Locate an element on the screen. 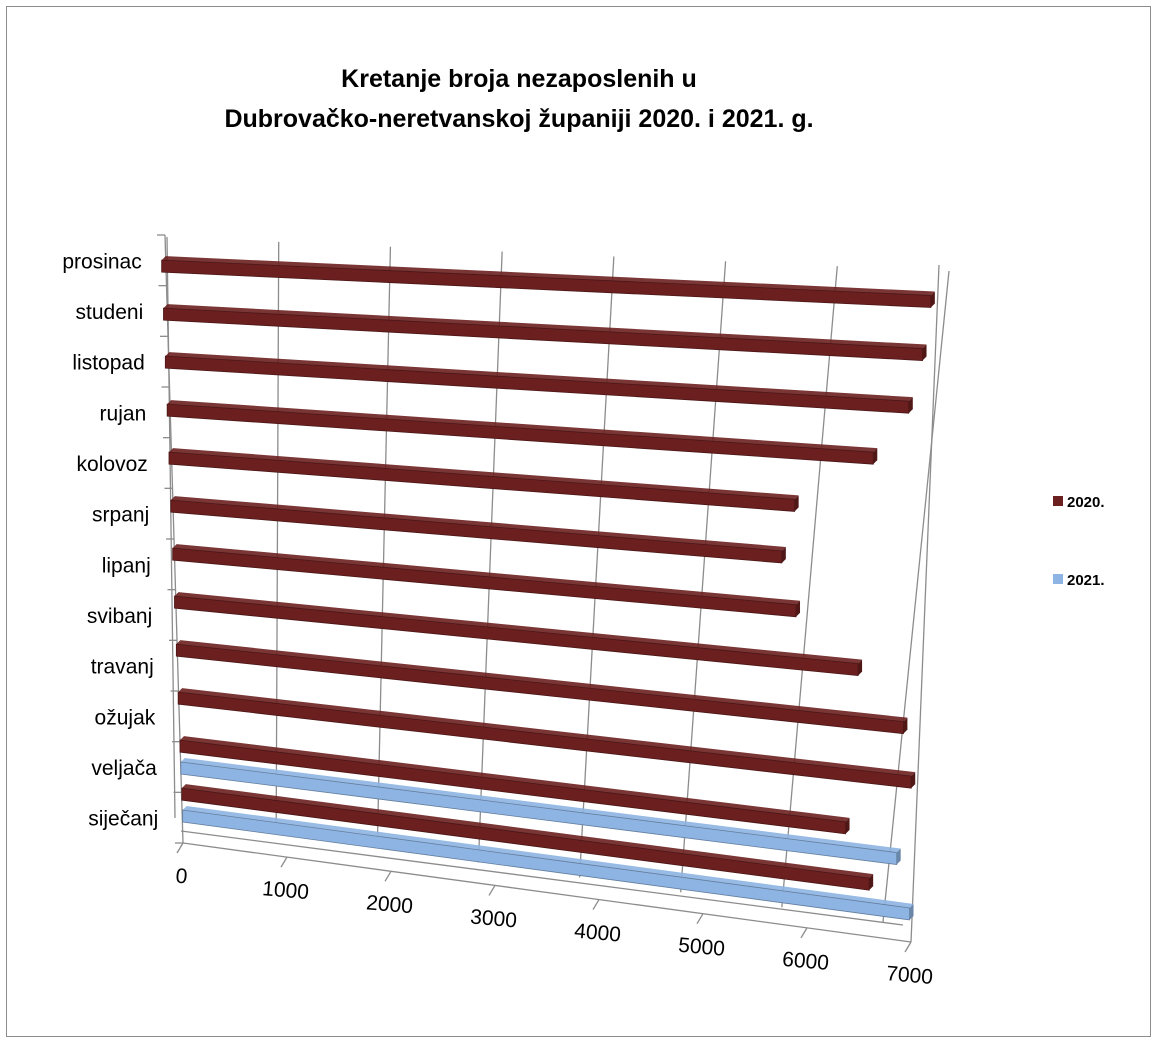 The width and height of the screenshot is (1157, 1043). x-tick-label: 2000 is located at coordinates (389, 904).